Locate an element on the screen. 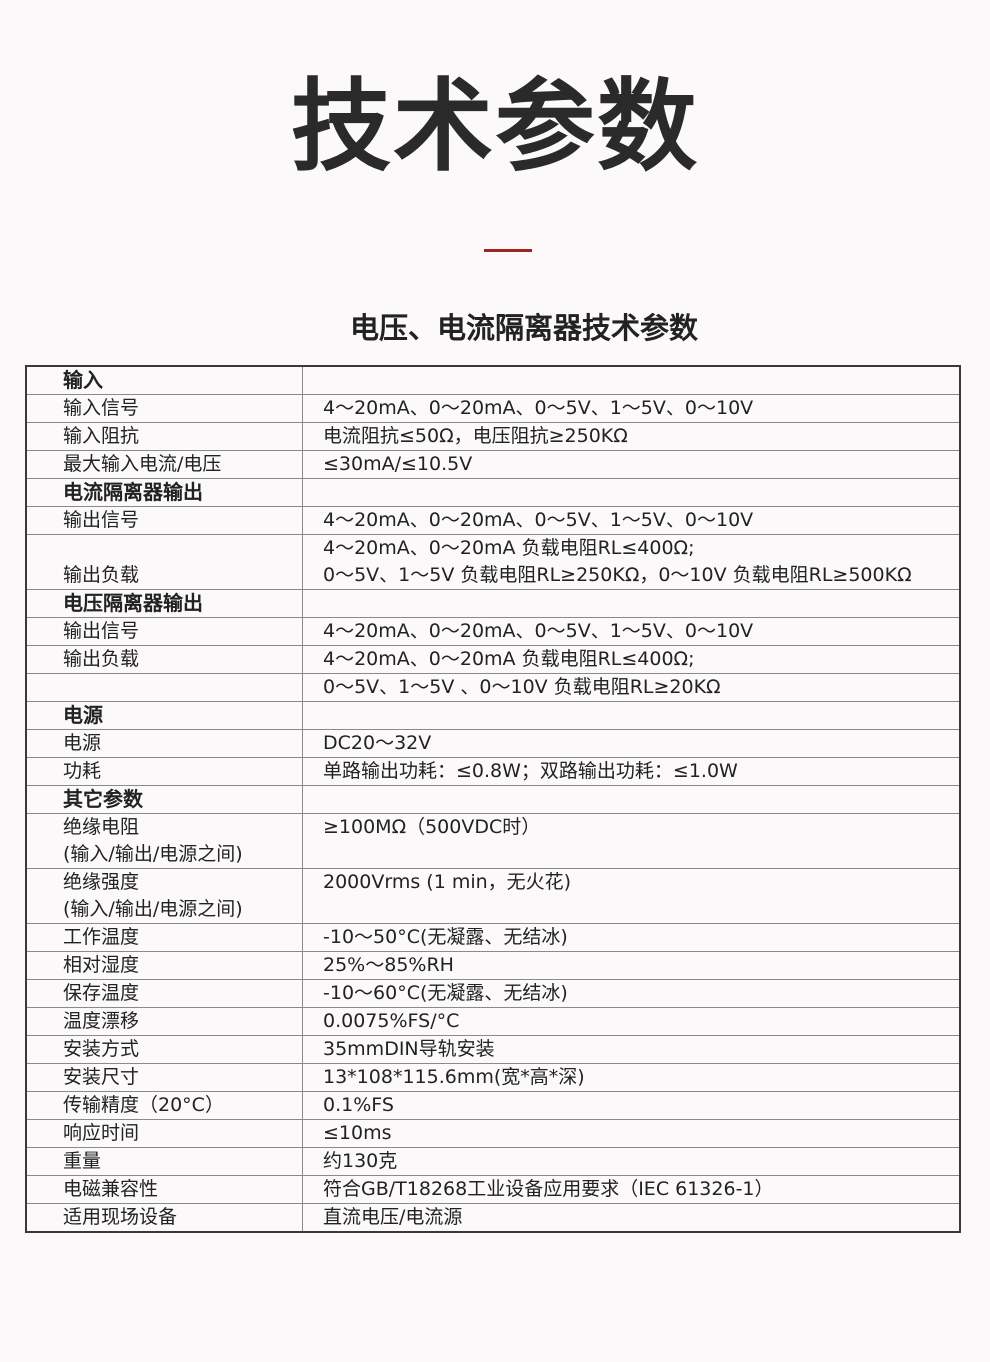 This screenshot has width=990, height=1362. table-row: 输入阻抗 电流阻抗≤50Ω，电压阻抗≥250KΩ is located at coordinates (493, 436).